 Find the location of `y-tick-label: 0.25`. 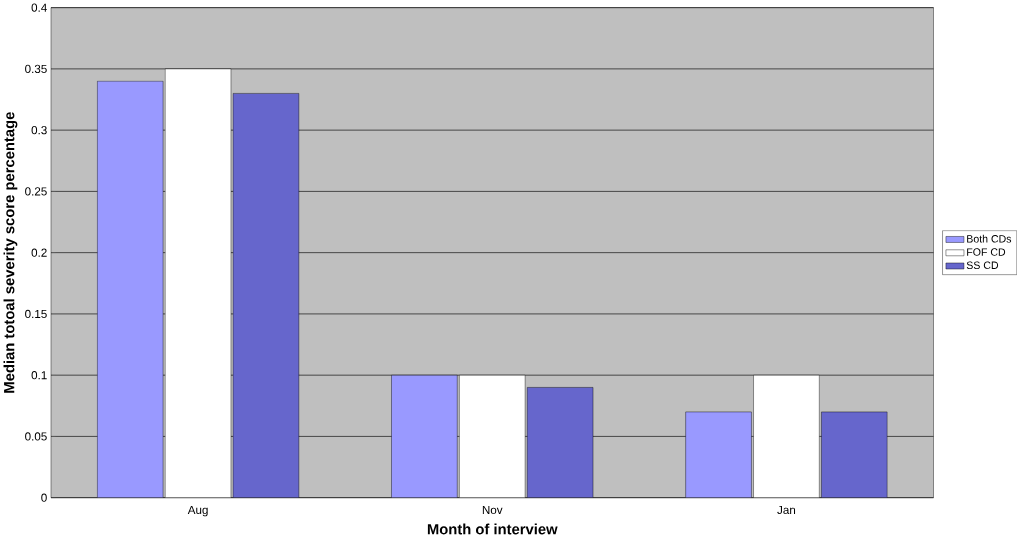

y-tick-label: 0.25 is located at coordinates (36, 191).